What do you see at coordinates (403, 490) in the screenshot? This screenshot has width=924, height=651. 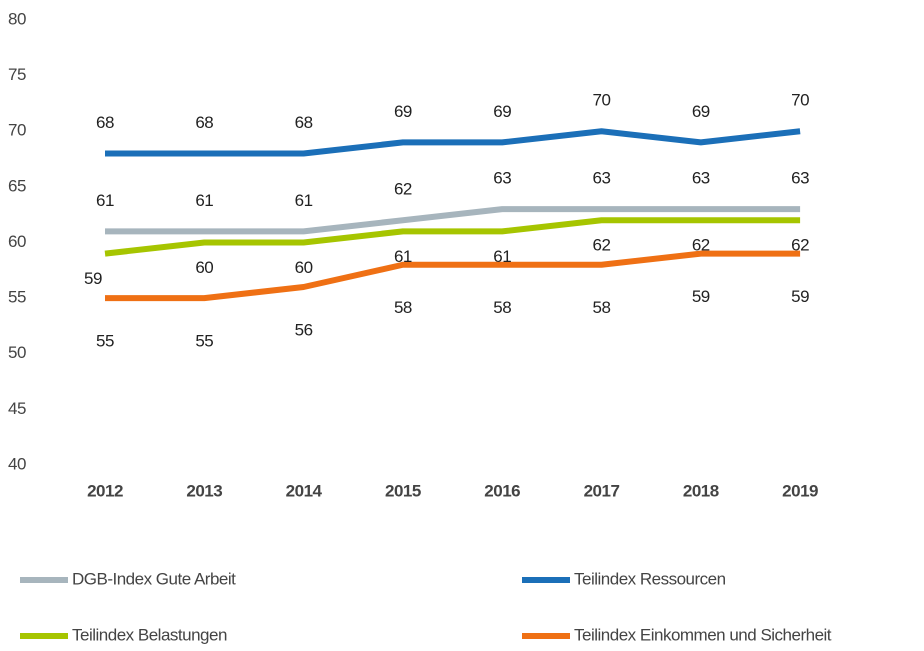 I see `x-tick-label: 2015` at bounding box center [403, 490].